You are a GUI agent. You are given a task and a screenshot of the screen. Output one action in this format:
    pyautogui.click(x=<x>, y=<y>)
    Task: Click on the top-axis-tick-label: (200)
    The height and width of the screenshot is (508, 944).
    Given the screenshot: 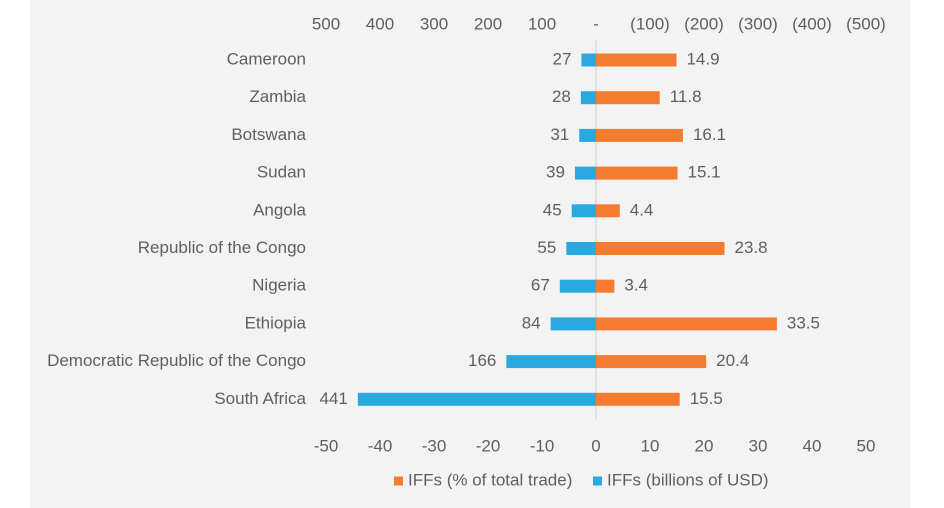 What is the action you would take?
    pyautogui.click(x=704, y=23)
    